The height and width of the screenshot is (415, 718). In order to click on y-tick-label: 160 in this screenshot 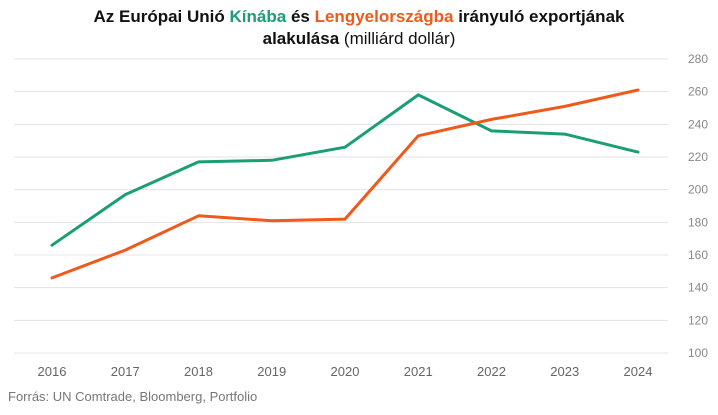, I will do `click(698, 255)`.